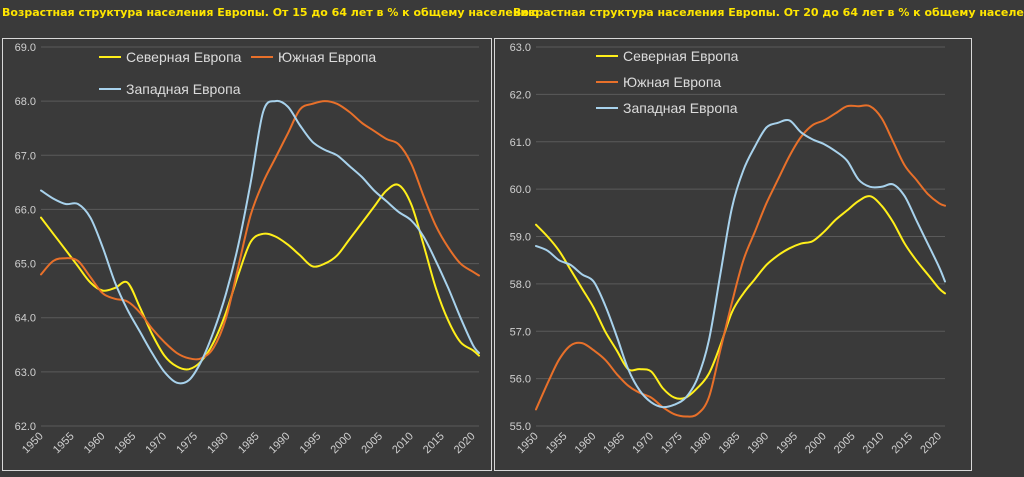 The width and height of the screenshot is (1024, 477). I want to click on y-tick-label: 69.0, so click(25, 48).